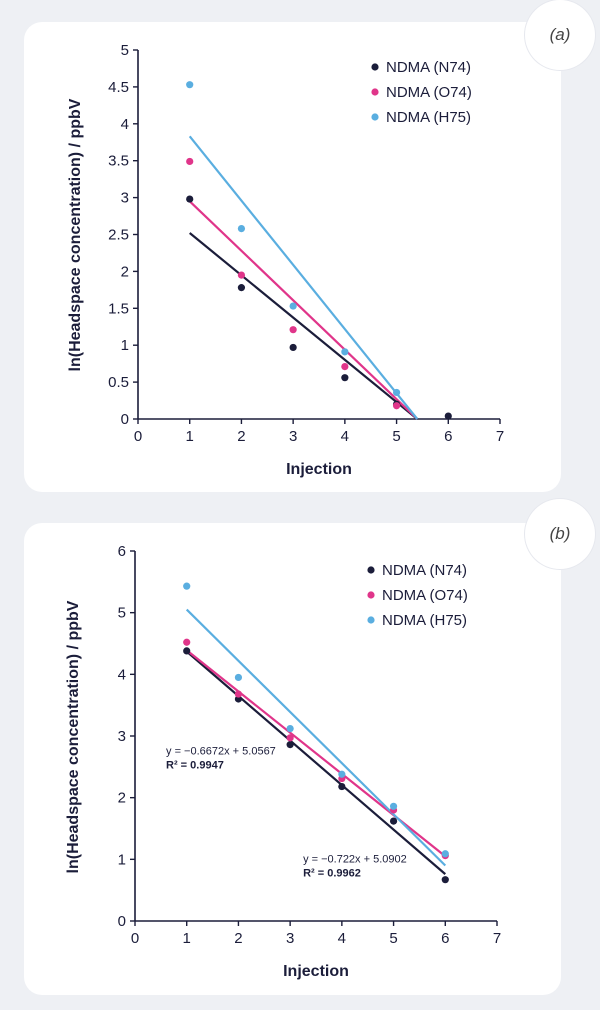 This screenshot has width=600, height=1010. What do you see at coordinates (122, 551) in the screenshot?
I see `y-tick-label: 6` at bounding box center [122, 551].